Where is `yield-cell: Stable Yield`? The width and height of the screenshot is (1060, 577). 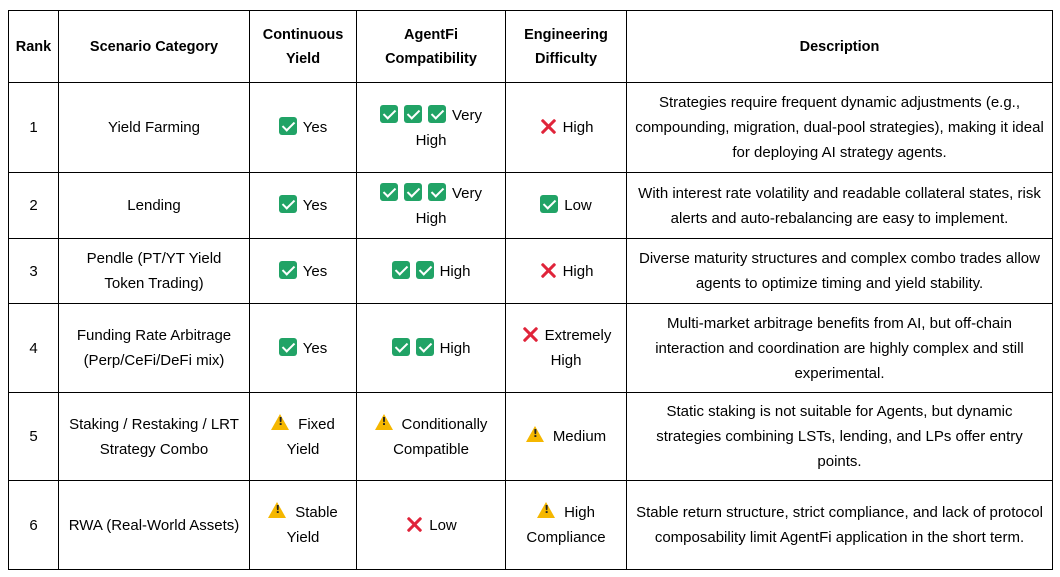 yield-cell: Stable Yield is located at coordinates (303, 525).